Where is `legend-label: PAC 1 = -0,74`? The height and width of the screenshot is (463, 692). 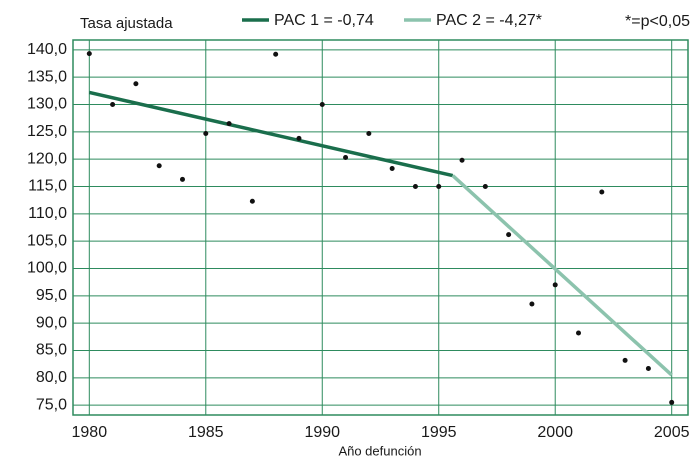 legend-label: PAC 1 = -0,74 is located at coordinates (324, 20).